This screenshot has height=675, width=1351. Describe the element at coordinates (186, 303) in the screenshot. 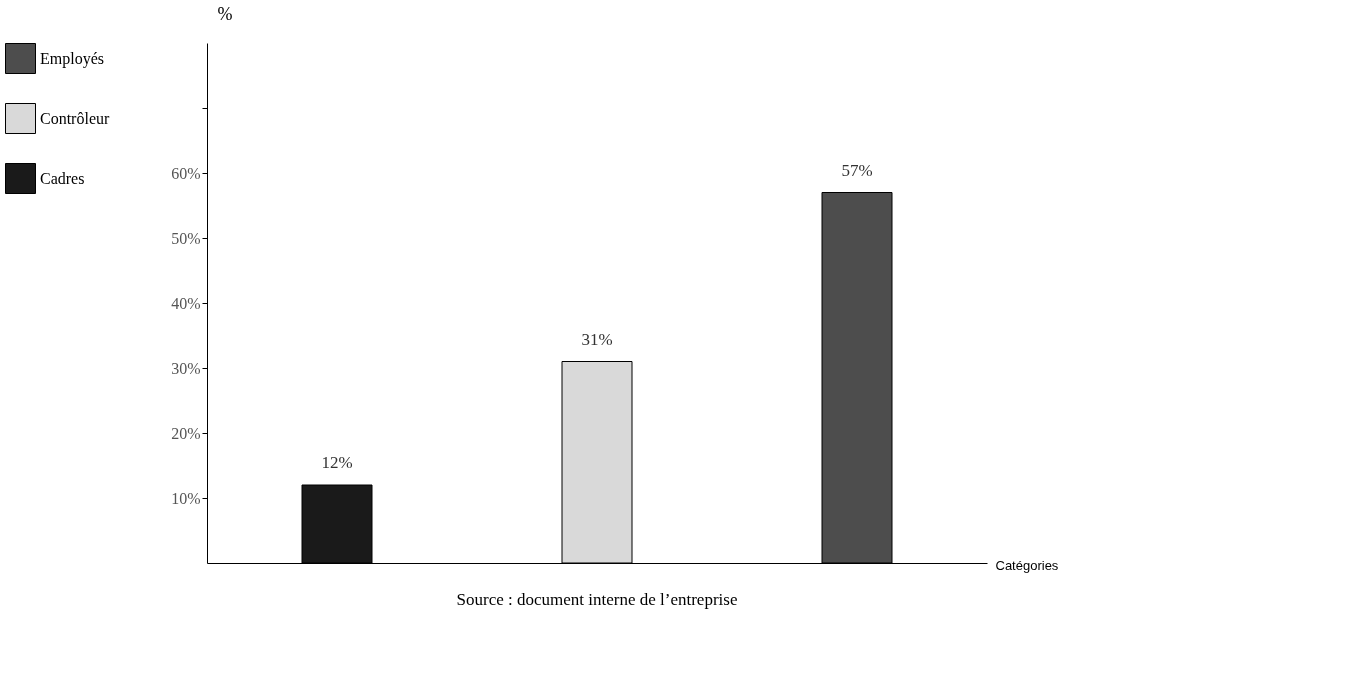

I see `y-tick-label: 40%` at that location.